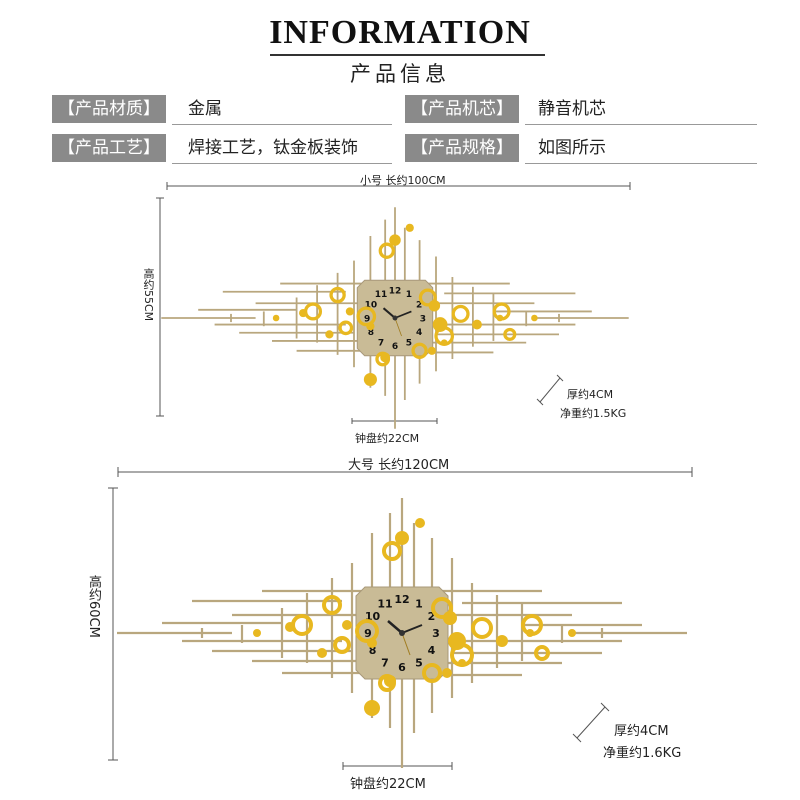  I want to click on small-dial-text: 钟盘约22CM, so click(387, 438).